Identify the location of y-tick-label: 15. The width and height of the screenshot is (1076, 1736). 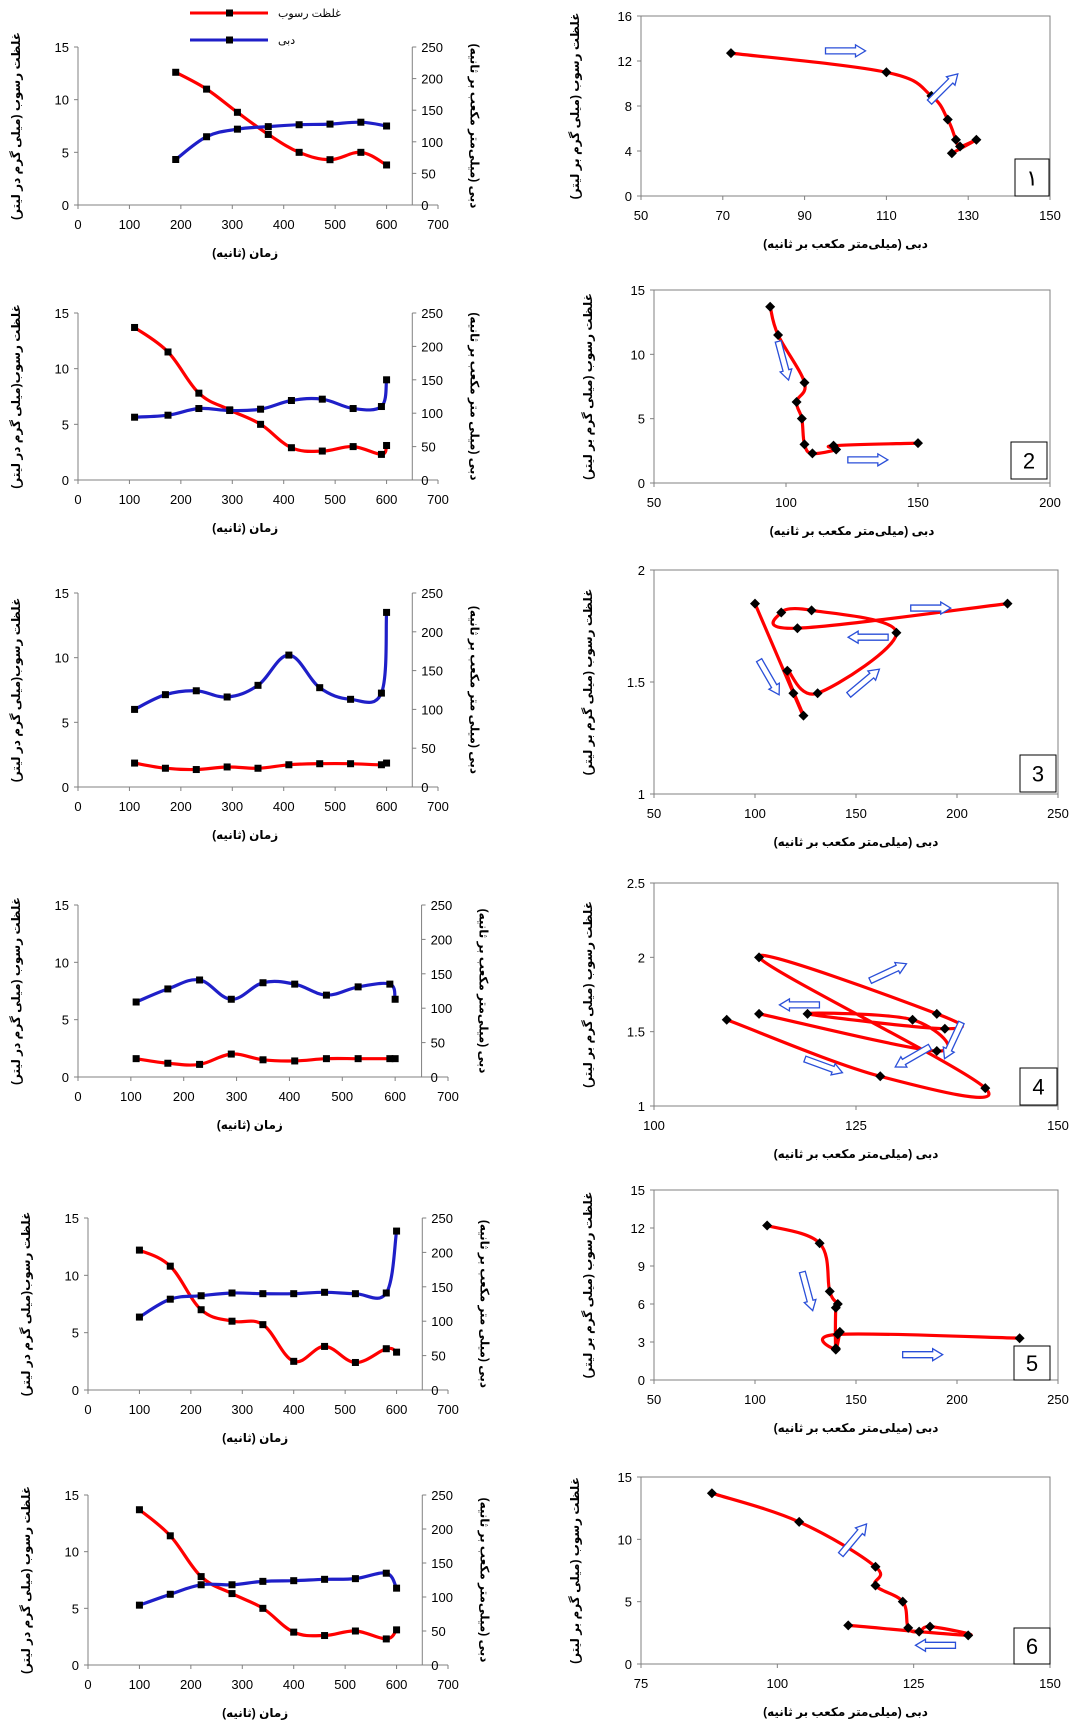
(72, 1218).